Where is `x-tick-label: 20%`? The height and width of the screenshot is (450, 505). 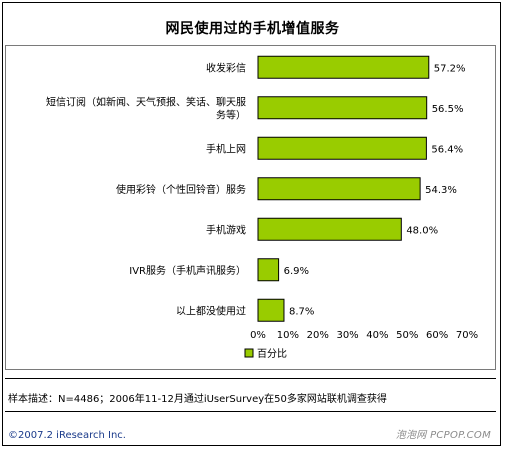
x-tick-label: 20% is located at coordinates (318, 335).